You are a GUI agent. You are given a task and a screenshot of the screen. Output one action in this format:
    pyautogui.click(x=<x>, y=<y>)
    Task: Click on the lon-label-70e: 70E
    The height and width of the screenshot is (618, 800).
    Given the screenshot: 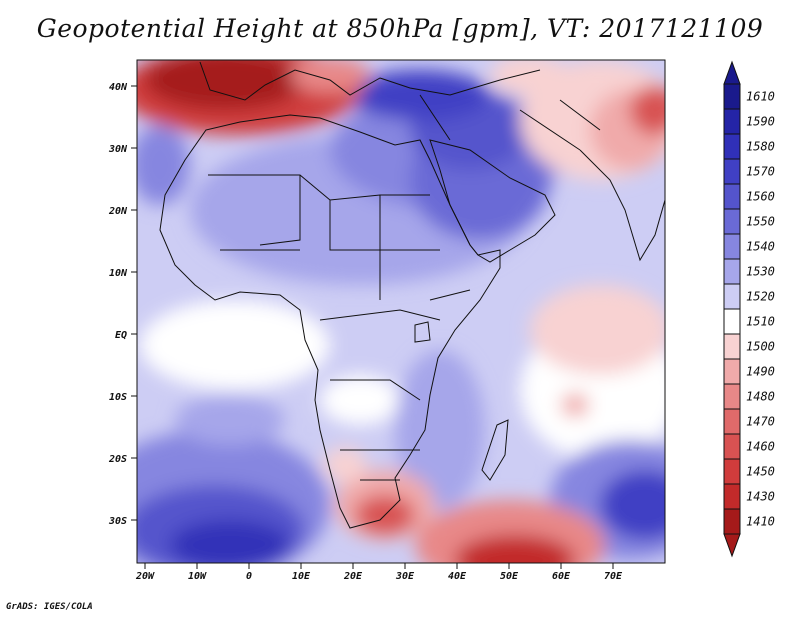 What is the action you would take?
    pyautogui.click(x=613, y=576)
    